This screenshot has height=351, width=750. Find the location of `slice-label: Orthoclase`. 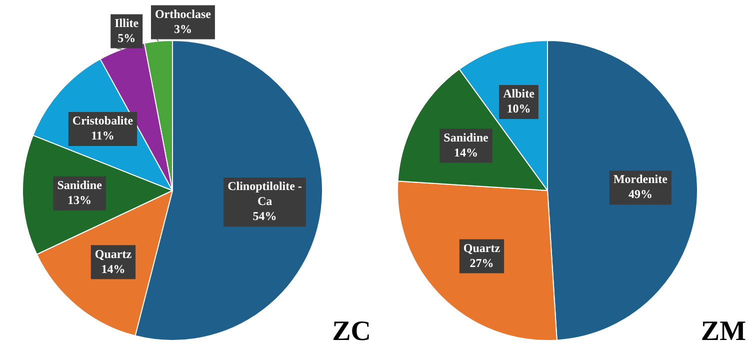

slice-label: Orthoclase is located at coordinates (183, 13).